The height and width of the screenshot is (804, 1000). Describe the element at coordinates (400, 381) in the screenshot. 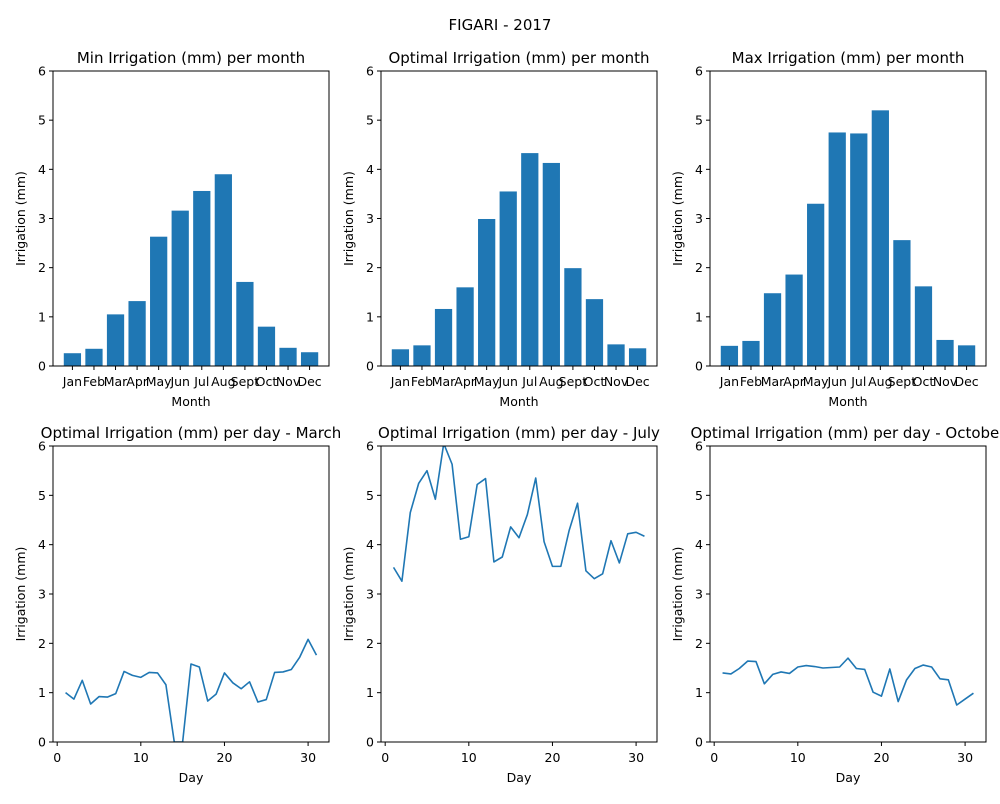

I see `x-tick-label: Jan` at that location.